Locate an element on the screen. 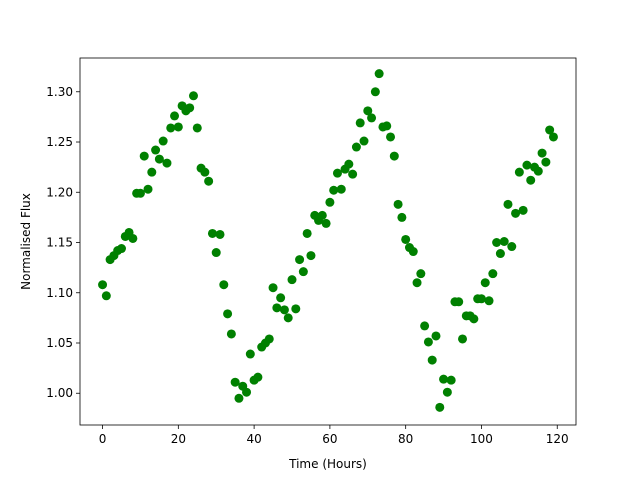 This screenshot has height=484, width=640. x-tick-label: 60 is located at coordinates (329, 439).